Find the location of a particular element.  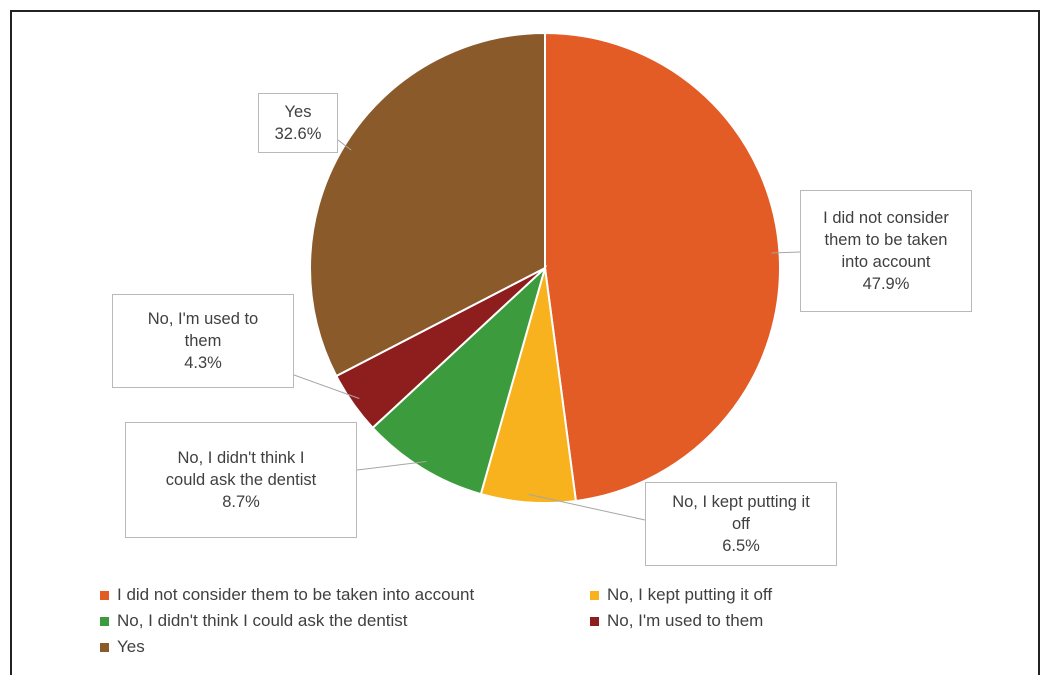

callout-label: Yes is located at coordinates (298, 112).